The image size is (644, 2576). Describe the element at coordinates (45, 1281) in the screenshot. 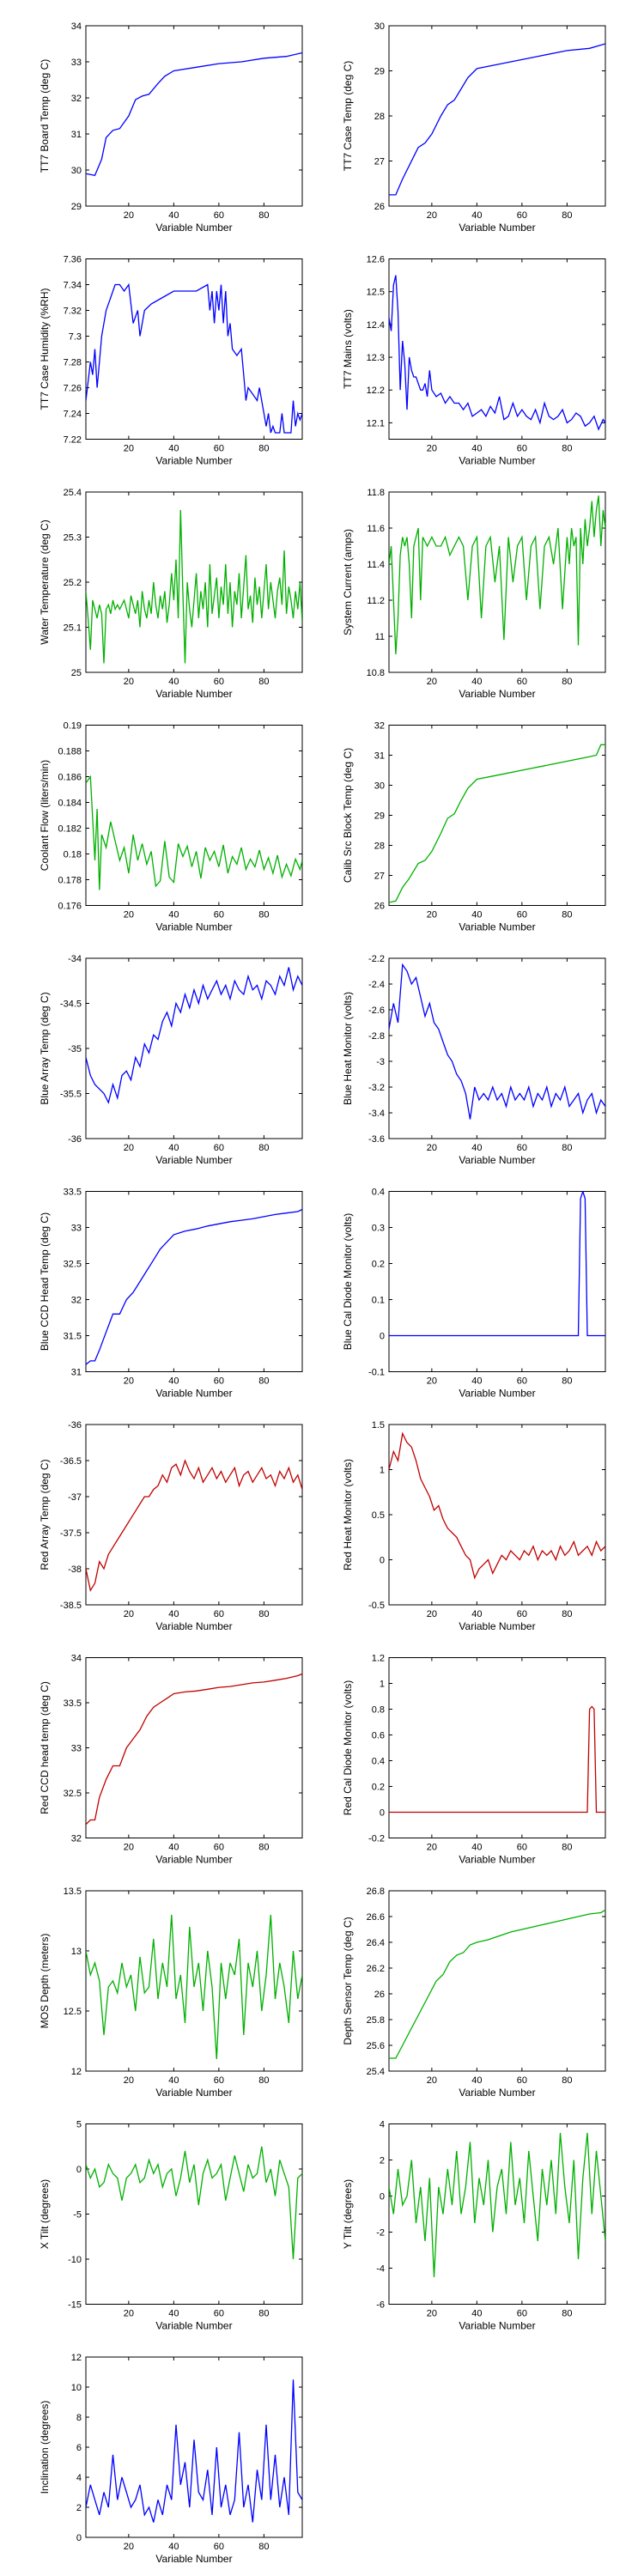

I see `y-axis-label: Blue CCD Head Temp (deg C)` at that location.